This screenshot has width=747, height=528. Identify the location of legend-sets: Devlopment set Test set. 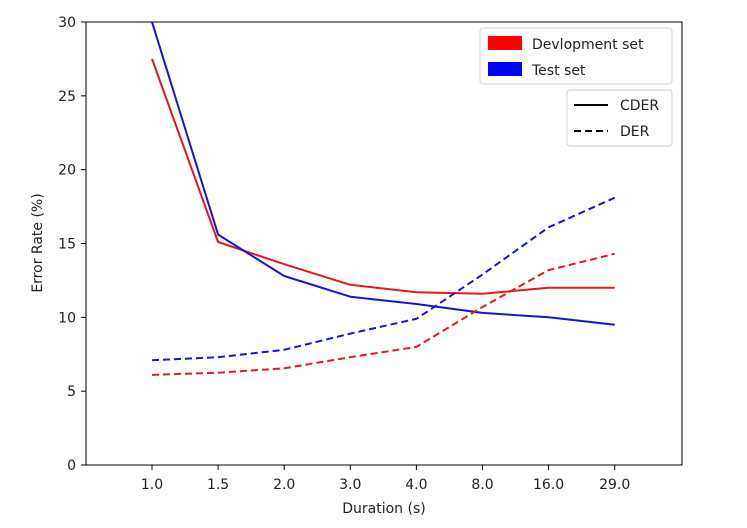
(576, 56).